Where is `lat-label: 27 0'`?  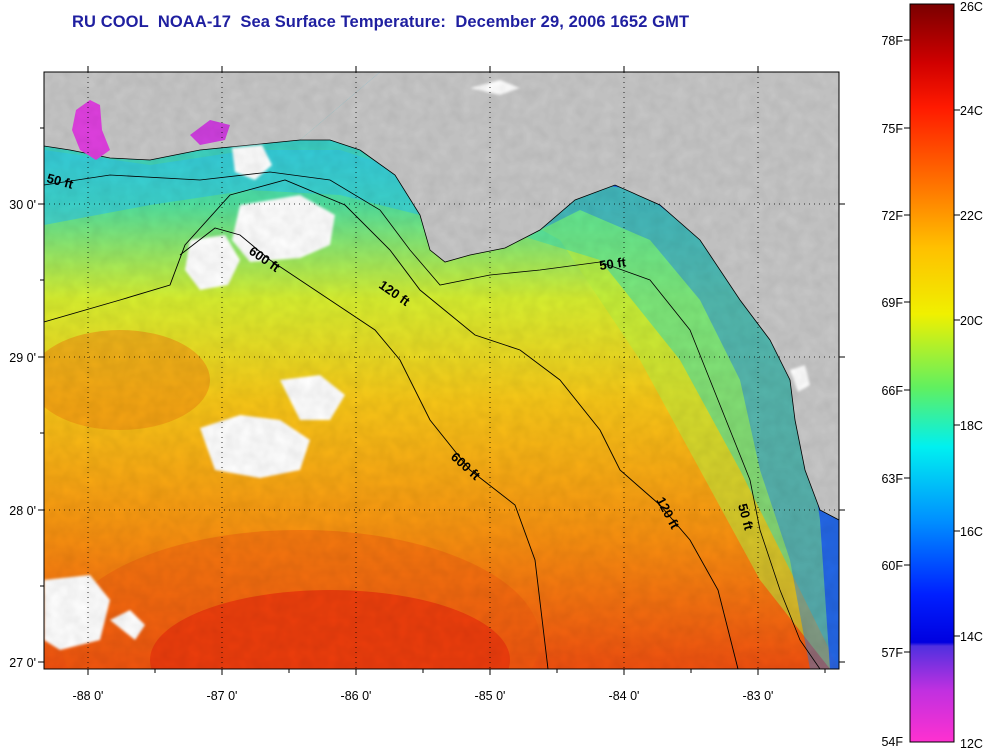
lat-label: 27 0' is located at coordinates (22, 663).